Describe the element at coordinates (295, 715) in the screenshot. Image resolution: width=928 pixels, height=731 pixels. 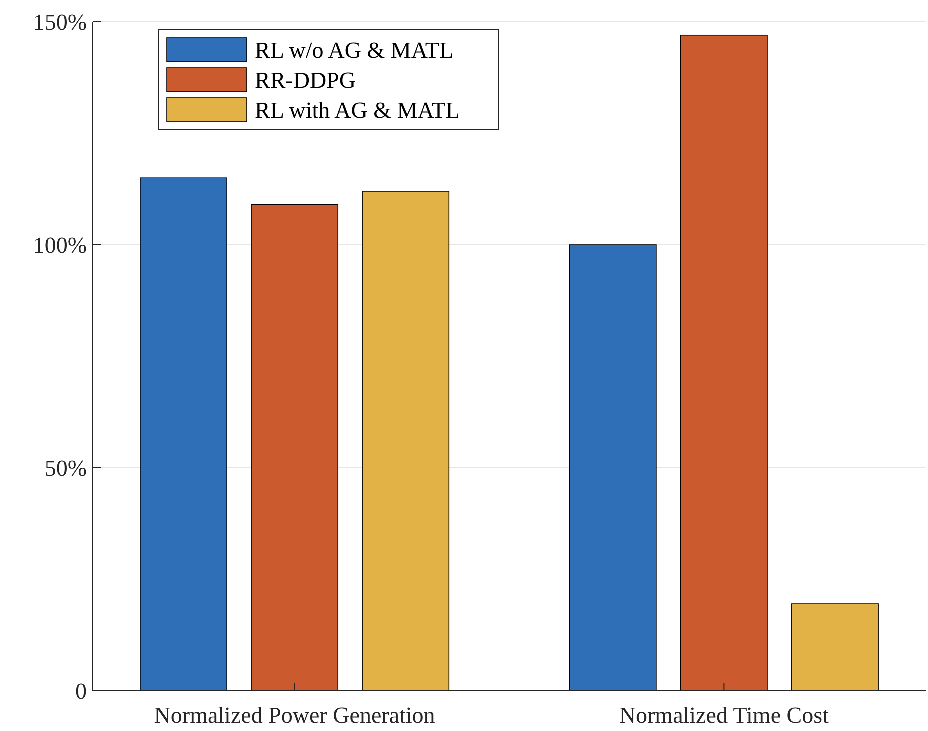
I see `x-tick-label: Normalized Power Generation` at that location.